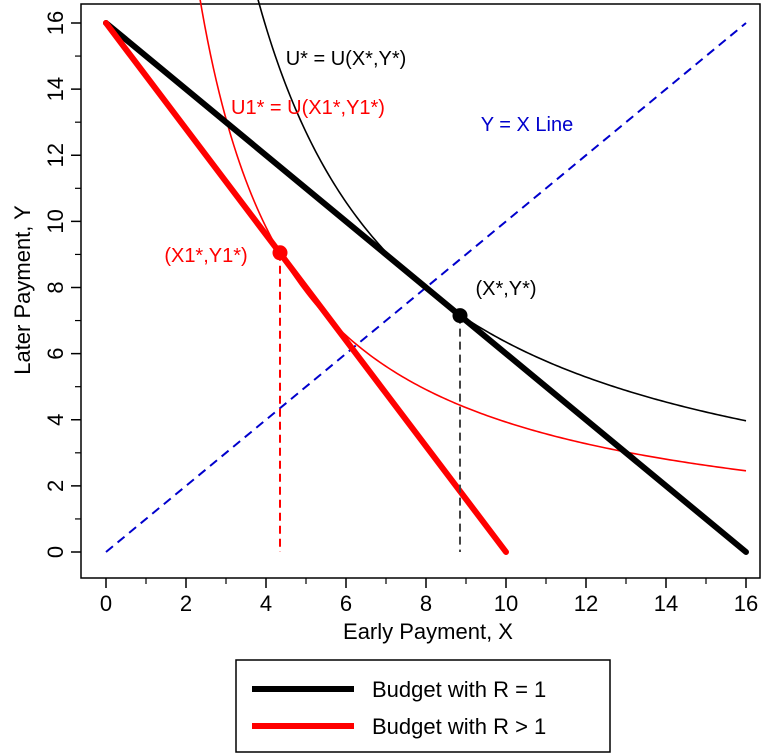 This screenshot has width=764, height=754. I want to click on y-tick-label: 14, so click(55, 89).